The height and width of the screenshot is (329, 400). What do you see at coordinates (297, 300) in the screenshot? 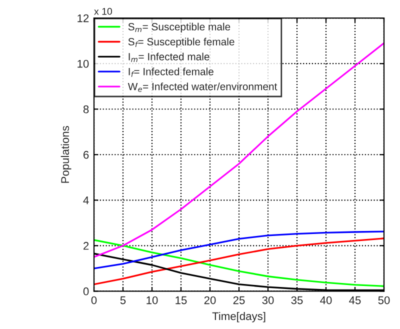
I see `x-tick-label: 35` at bounding box center [297, 300].